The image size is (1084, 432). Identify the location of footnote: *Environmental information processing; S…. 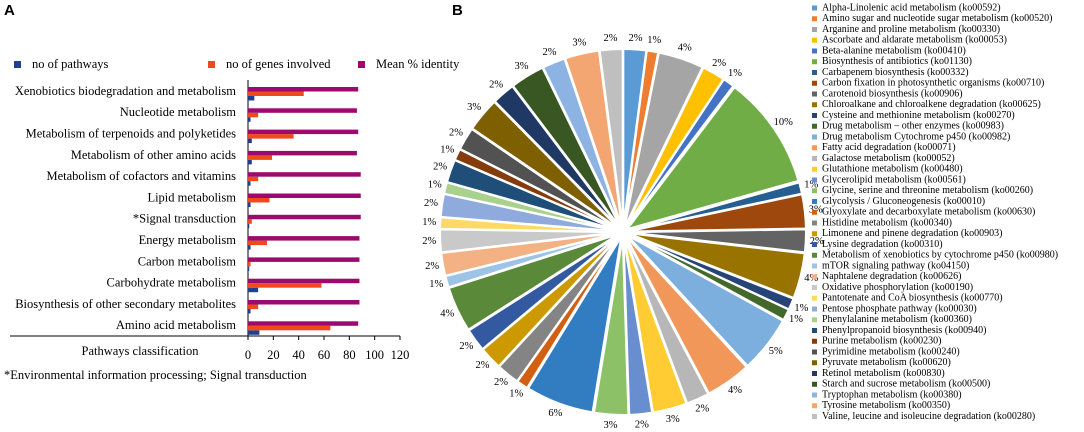
(155, 375).